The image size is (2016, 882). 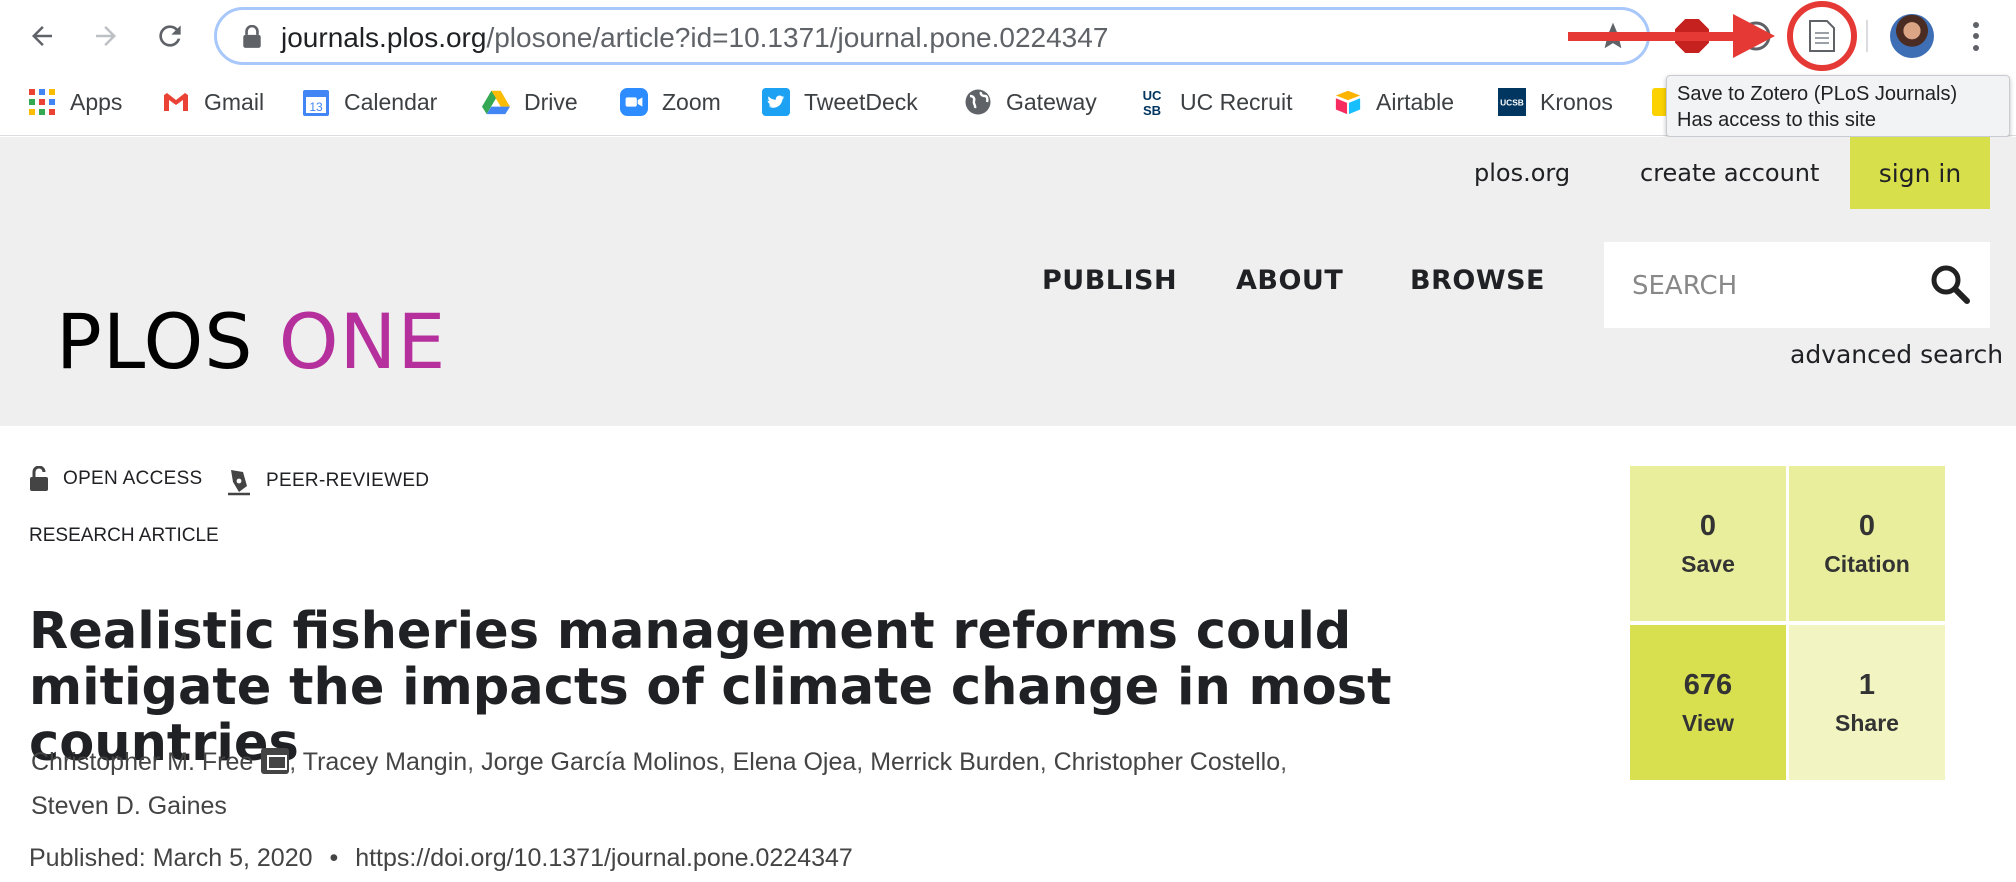 I want to click on article-type: RESEARCH ARTICLE, so click(x=124, y=535).